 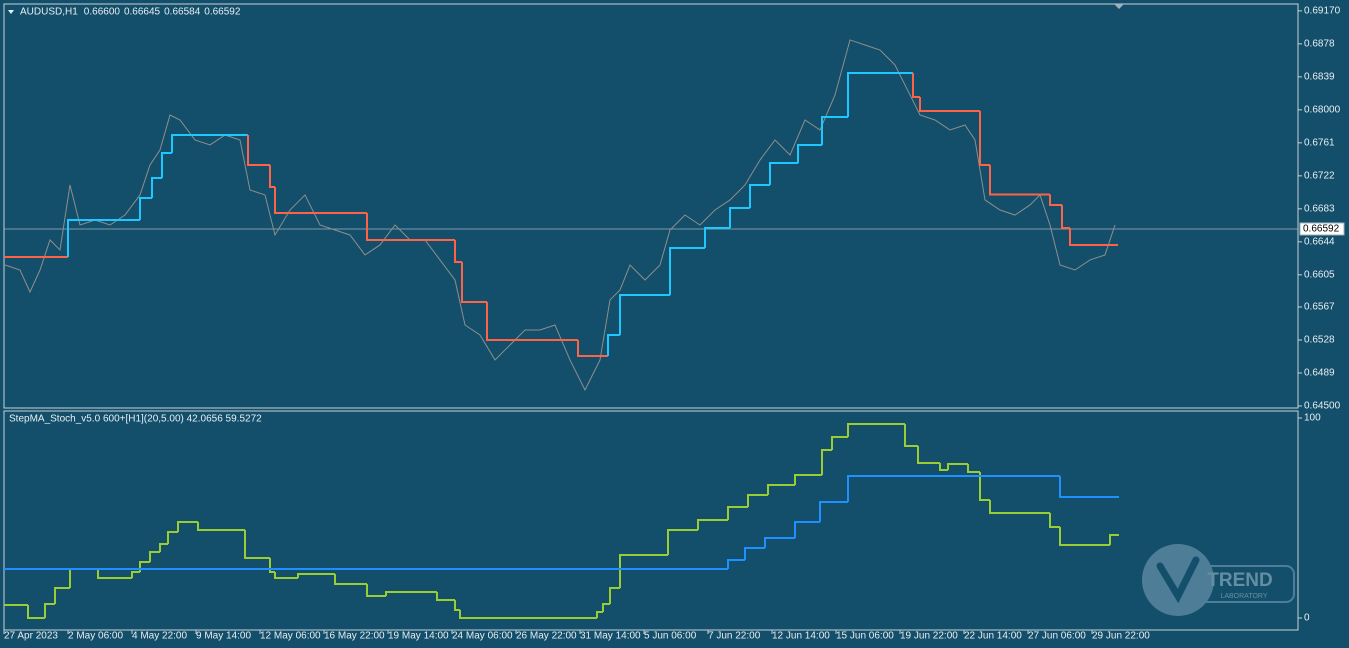 What do you see at coordinates (993, 636) in the screenshot?
I see `x-tick-label: 22 Jun 14:00` at bounding box center [993, 636].